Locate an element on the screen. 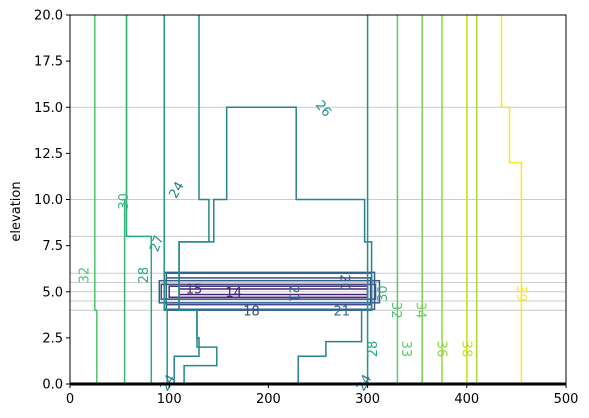  contour-label: 15 is located at coordinates (194, 289).